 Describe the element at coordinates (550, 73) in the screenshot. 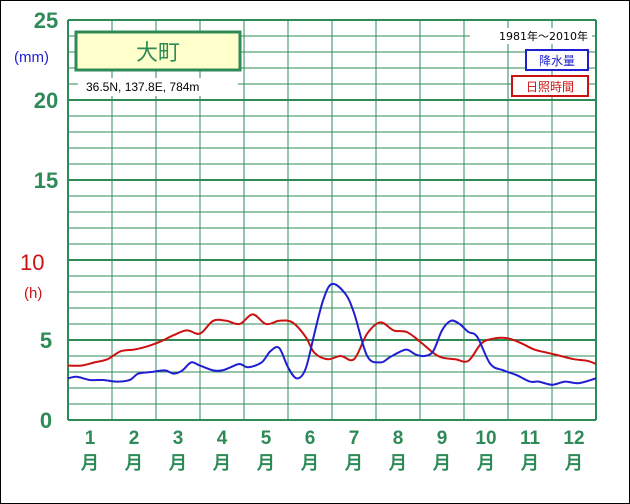

I see `legend: 降水量 日照時間` at that location.